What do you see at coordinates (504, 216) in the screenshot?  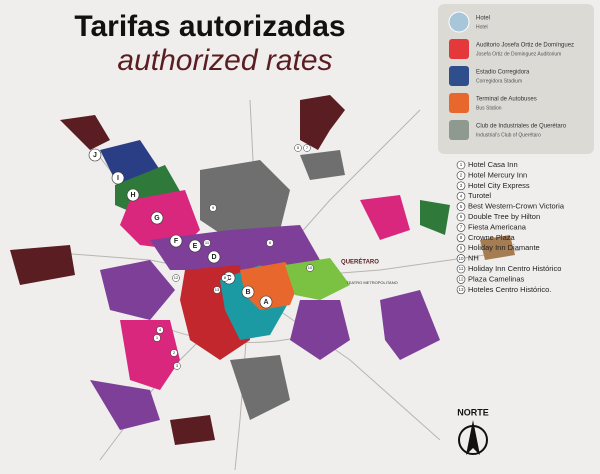 I see `hotel-name: Double Tree by Hilton` at bounding box center [504, 216].